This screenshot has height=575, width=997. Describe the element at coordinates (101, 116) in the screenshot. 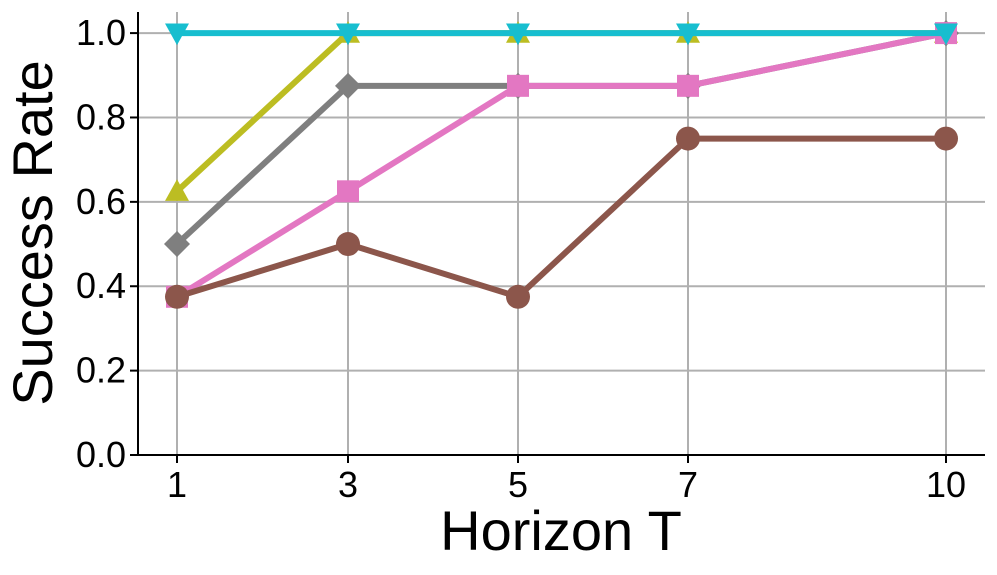

I see `y-tick-label: 0.8` at that location.